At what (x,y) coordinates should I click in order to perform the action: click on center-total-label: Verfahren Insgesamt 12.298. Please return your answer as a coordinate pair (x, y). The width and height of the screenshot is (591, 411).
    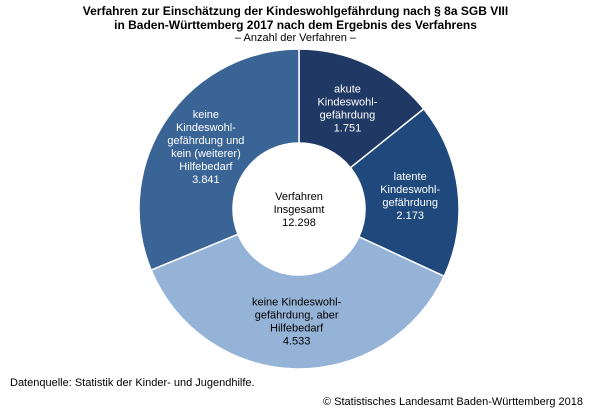
    Looking at the image, I should click on (299, 210).